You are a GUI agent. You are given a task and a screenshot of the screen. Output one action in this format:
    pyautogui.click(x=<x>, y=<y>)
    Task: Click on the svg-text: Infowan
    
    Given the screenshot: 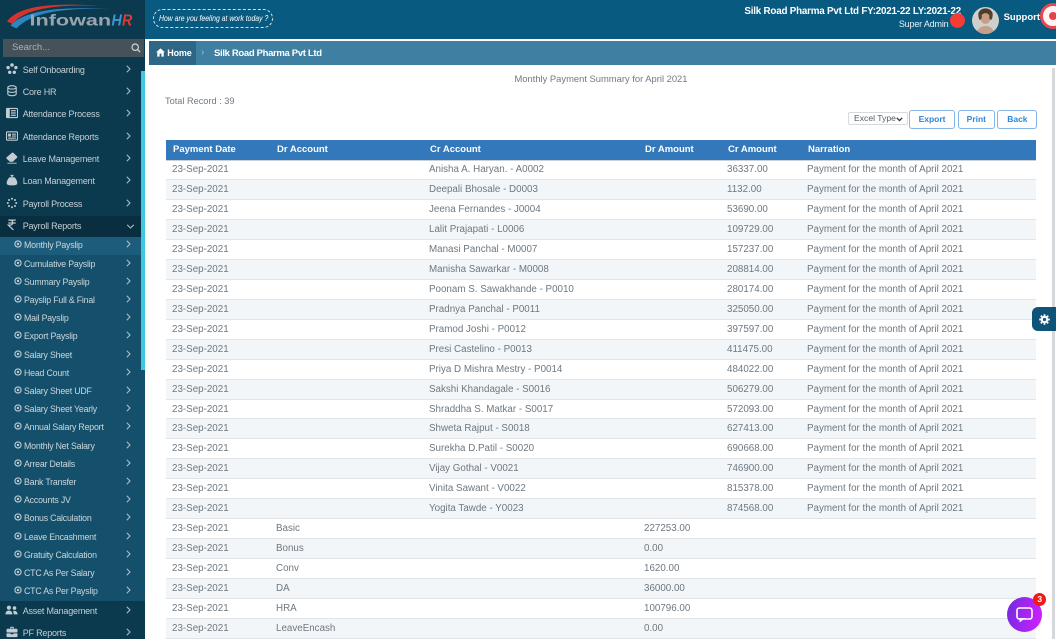 What is the action you would take?
    pyautogui.click(x=71, y=19)
    